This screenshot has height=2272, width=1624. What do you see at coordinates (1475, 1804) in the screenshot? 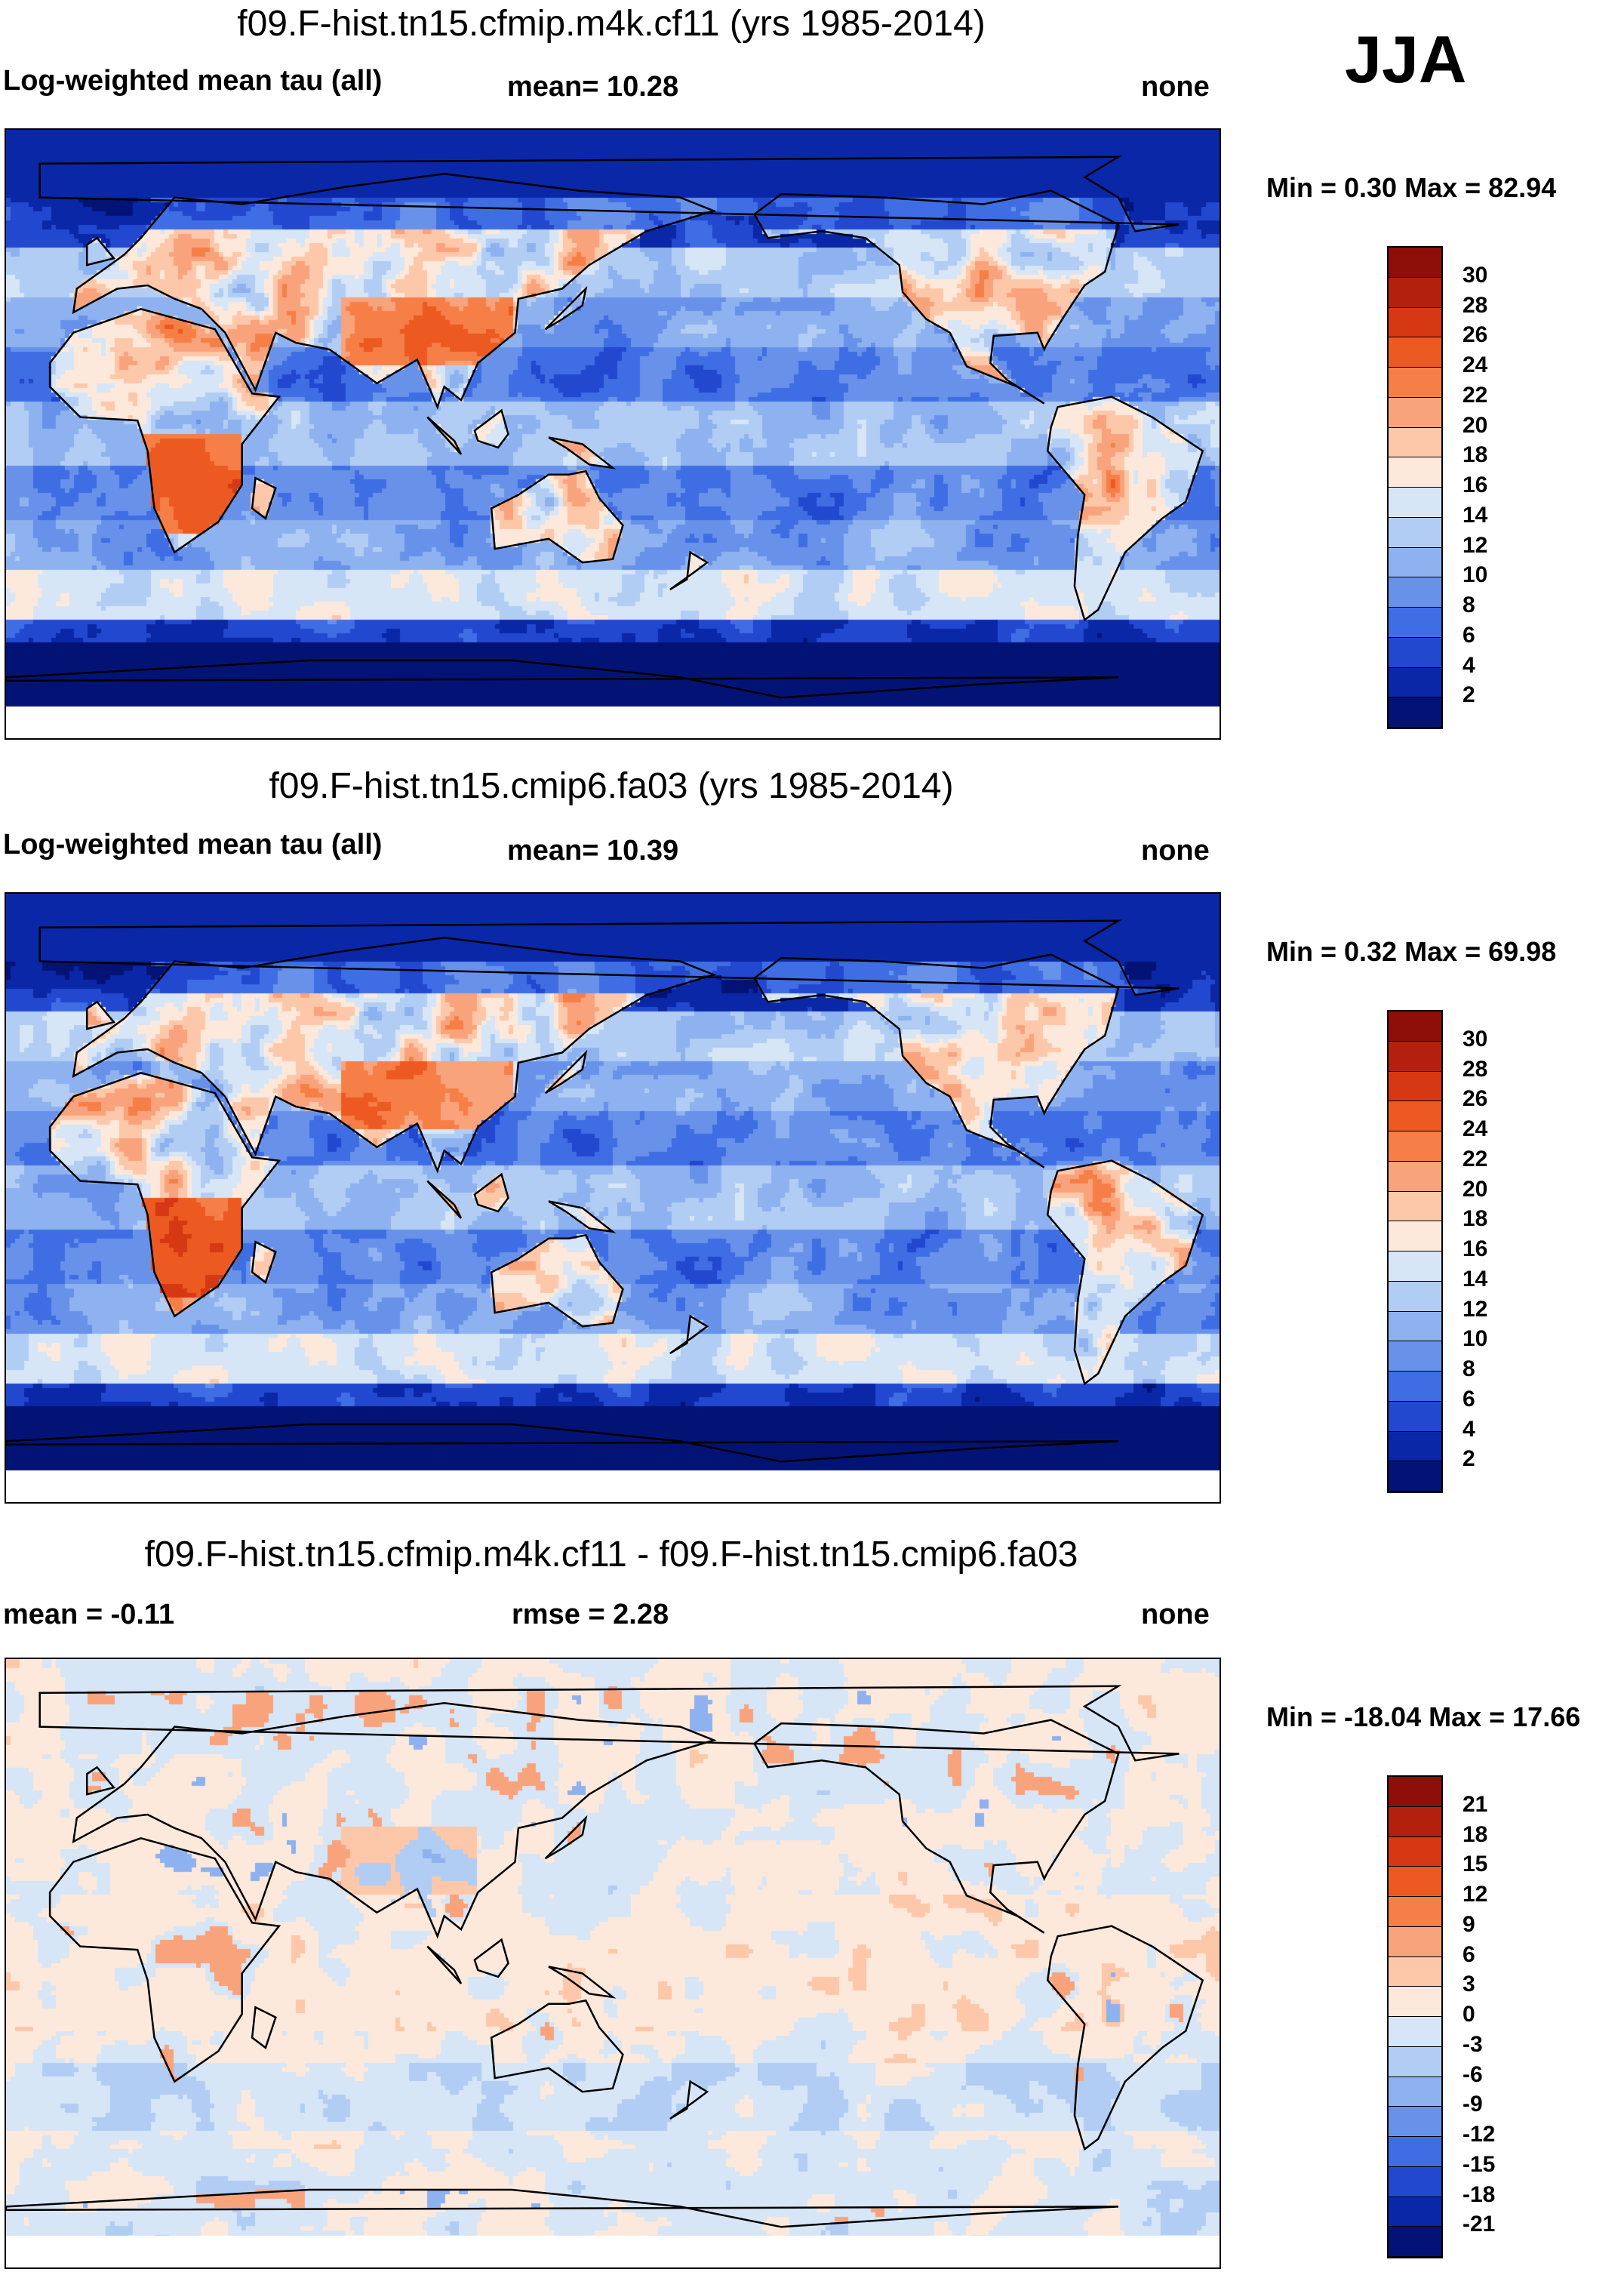
I see `colorbar-tick-label: 21` at bounding box center [1475, 1804].